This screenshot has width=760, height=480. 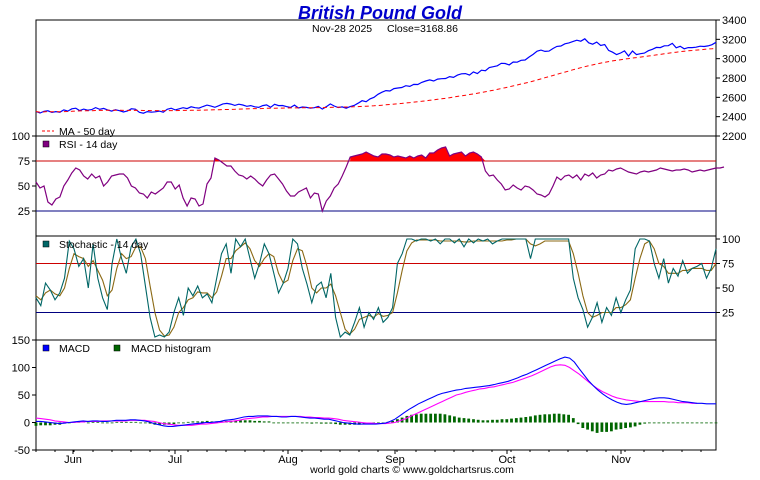 I want to click on stoch-legend-label: Stochastic - 14 day, so click(x=104, y=245).